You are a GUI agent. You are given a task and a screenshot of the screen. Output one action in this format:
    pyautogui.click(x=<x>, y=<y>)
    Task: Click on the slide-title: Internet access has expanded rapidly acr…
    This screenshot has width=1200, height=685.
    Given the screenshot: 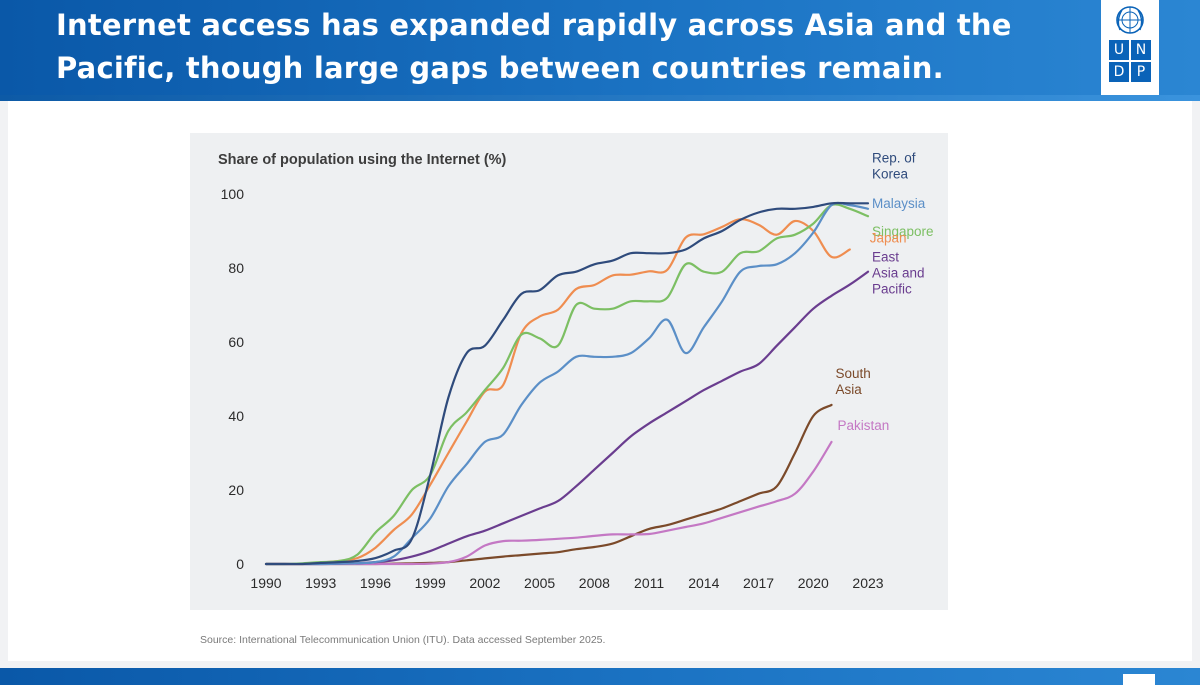 What is the action you would take?
    pyautogui.click(x=561, y=47)
    